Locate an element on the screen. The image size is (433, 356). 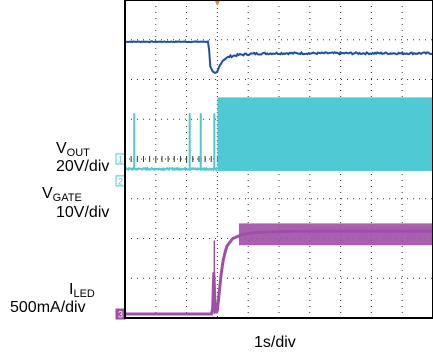
channel-markers: 1 2 3 is located at coordinates (120, 236).